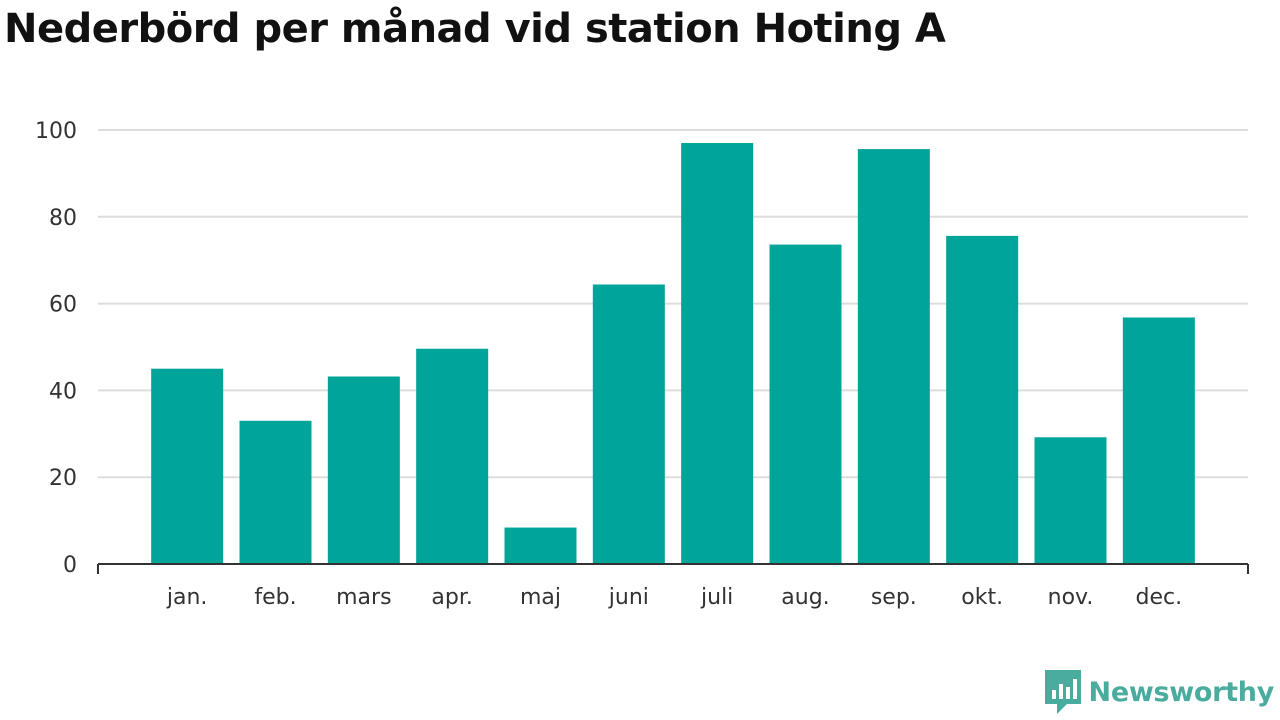 This screenshot has width=1280, height=720. What do you see at coordinates (63, 478) in the screenshot?
I see `y-tick-label: 20` at bounding box center [63, 478].